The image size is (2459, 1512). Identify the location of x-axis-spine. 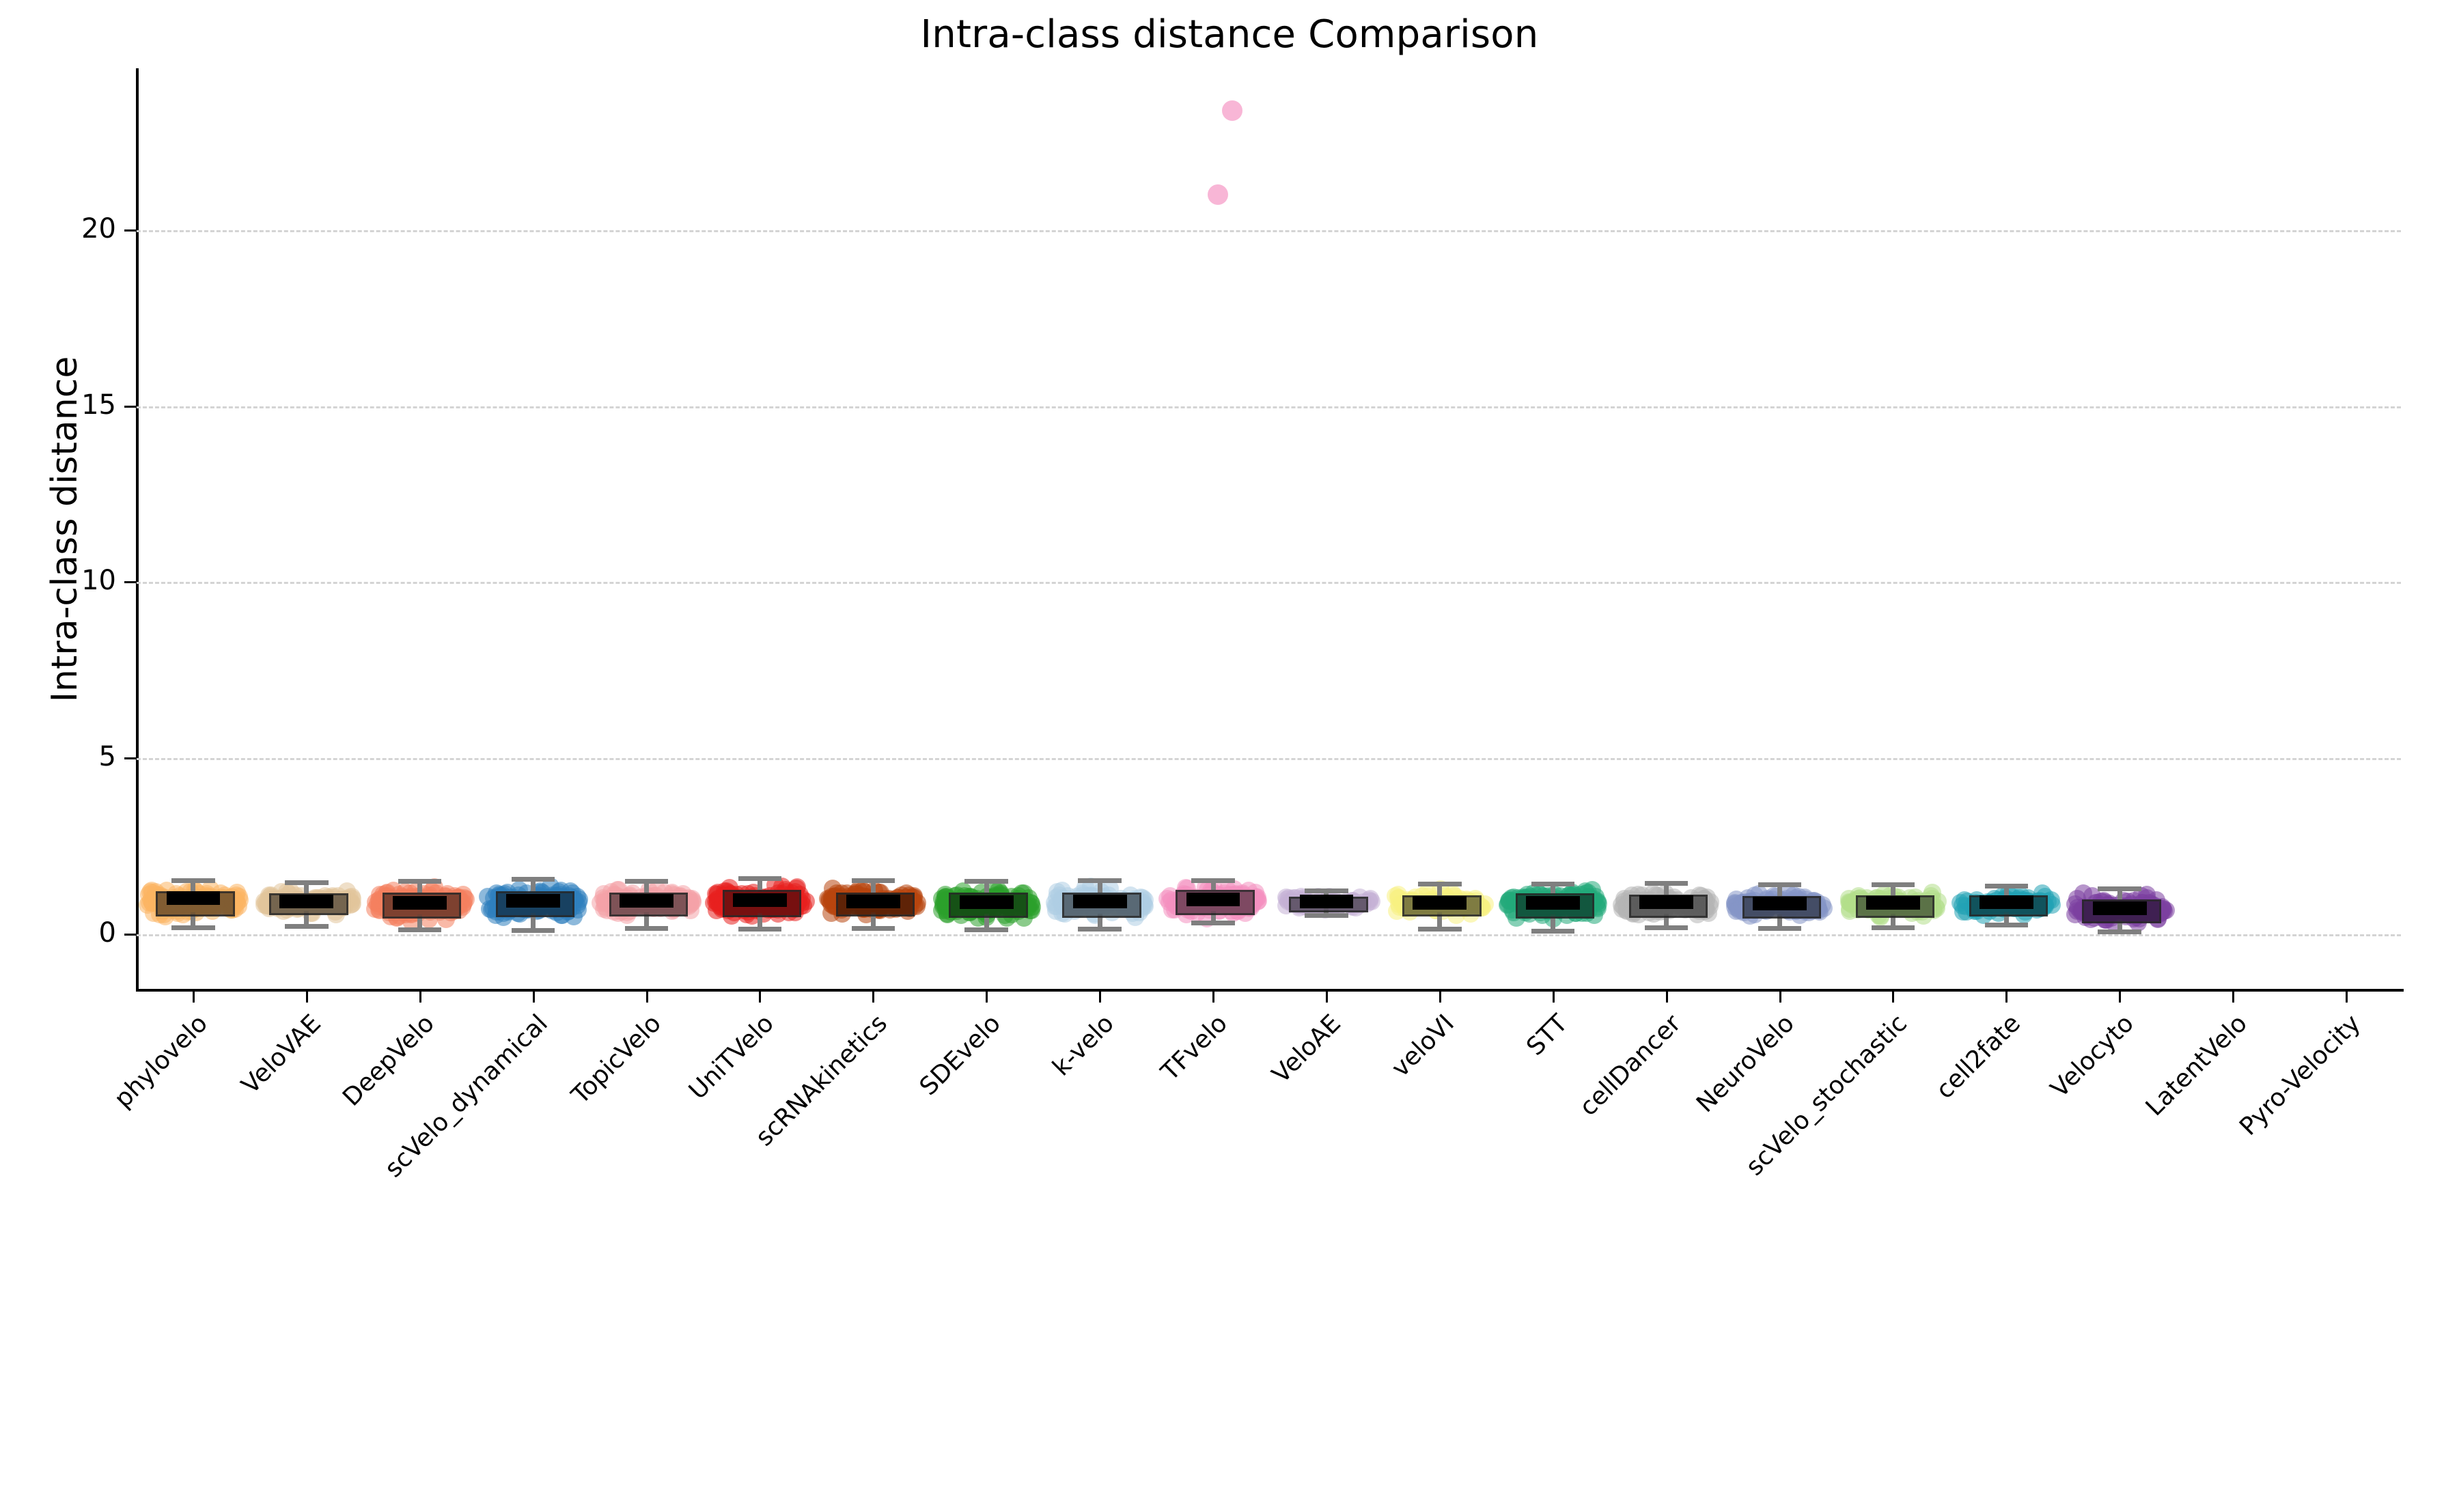
(1270, 991).